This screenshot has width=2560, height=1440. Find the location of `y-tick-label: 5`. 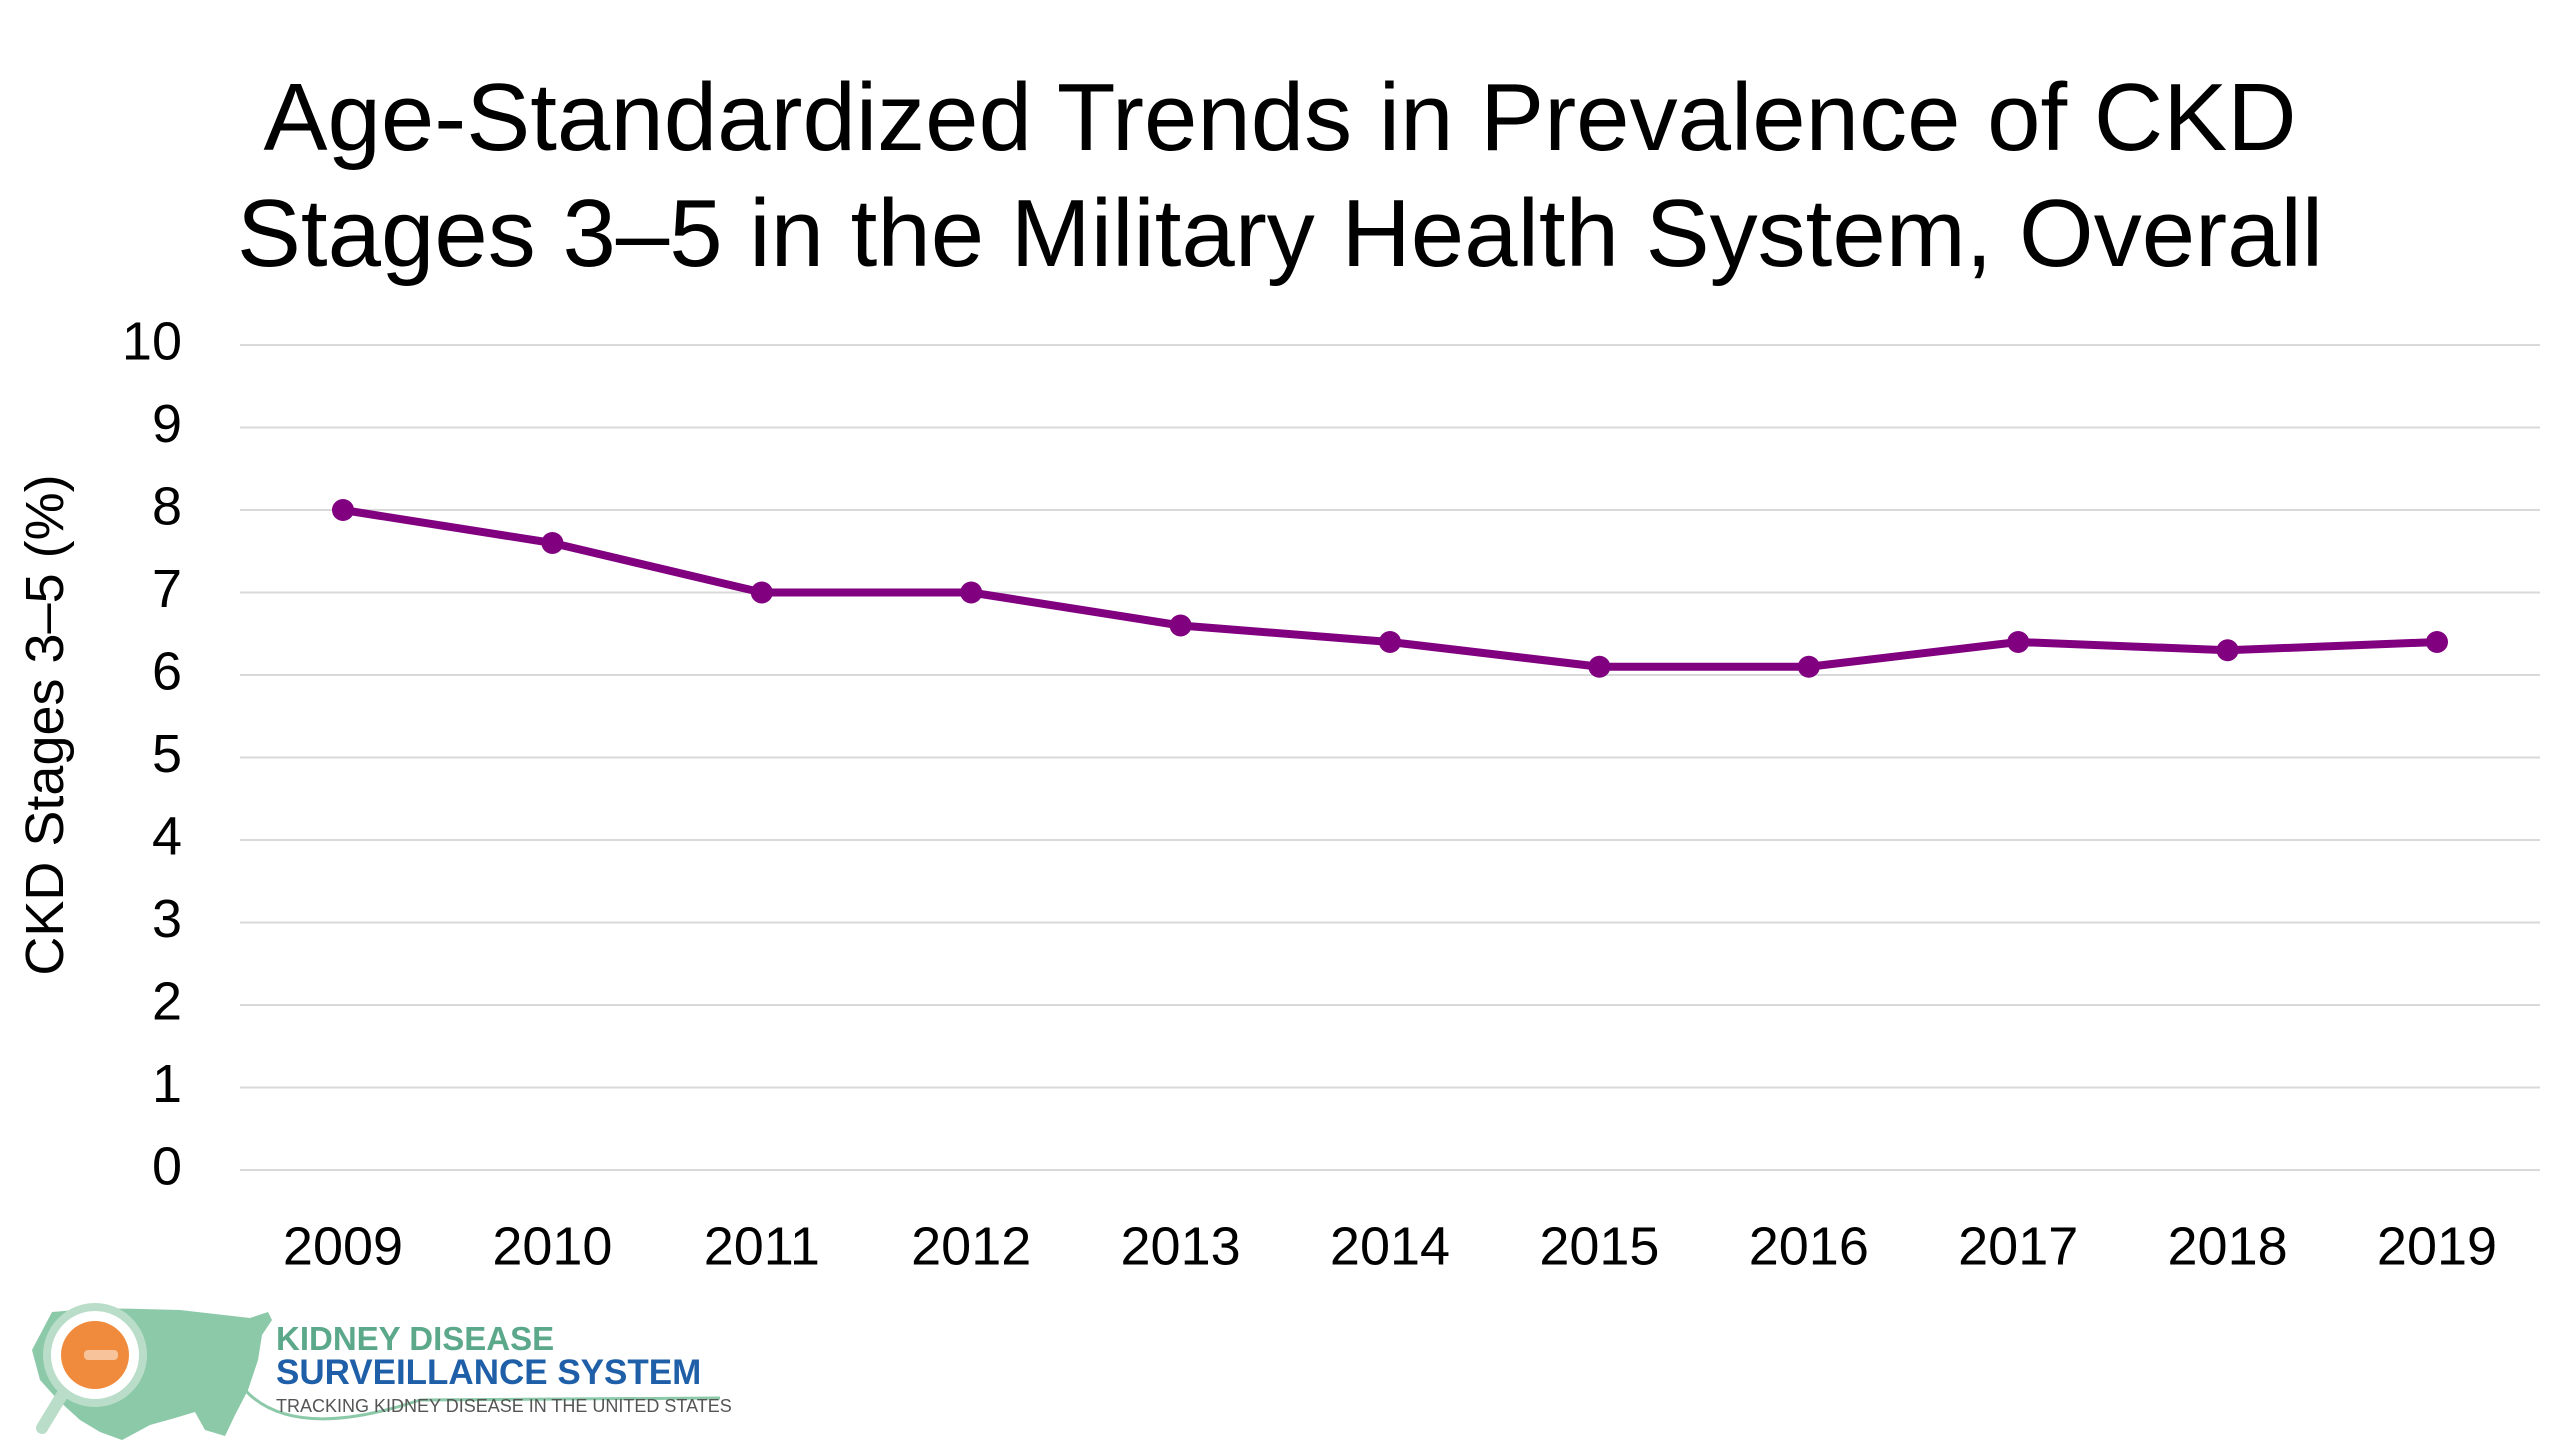

y-tick-label: 5 is located at coordinates (167, 754).